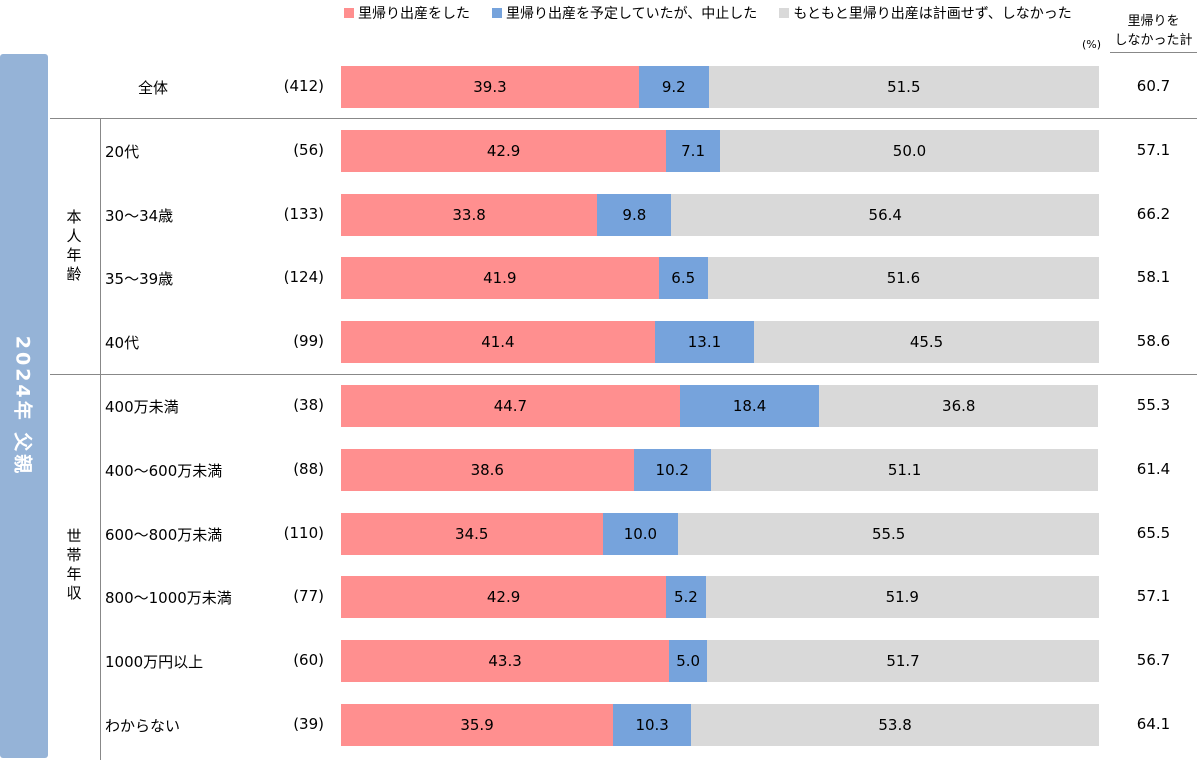 The width and height of the screenshot is (1197, 760). Describe the element at coordinates (1153, 86) in the screenshot. I see `row-total: 60.7` at that location.